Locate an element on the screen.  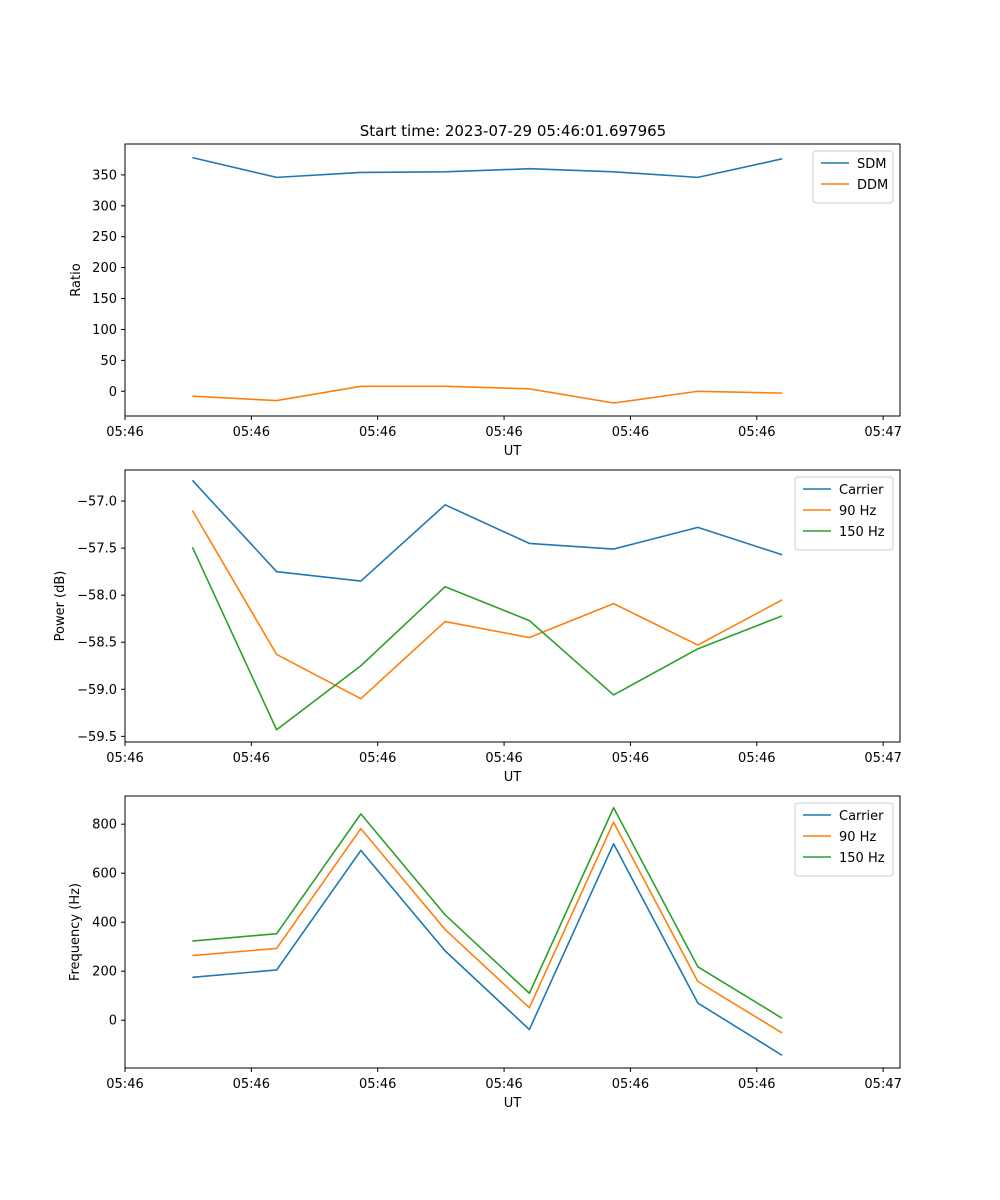
ratio-legend: SDM DDM is located at coordinates (853, 177).